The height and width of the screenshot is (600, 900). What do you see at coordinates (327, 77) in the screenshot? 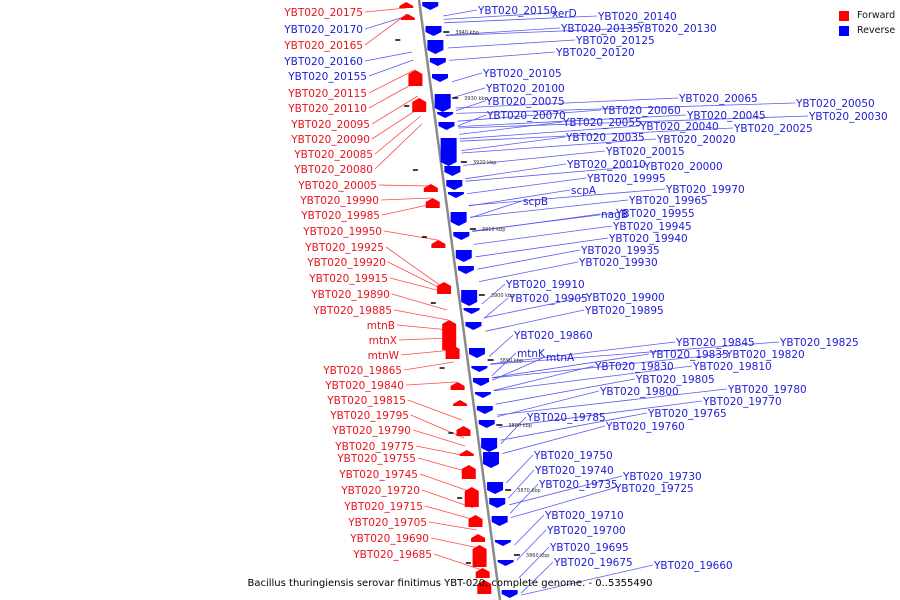
I see `gene-label: YBT020_20155` at bounding box center [327, 77].